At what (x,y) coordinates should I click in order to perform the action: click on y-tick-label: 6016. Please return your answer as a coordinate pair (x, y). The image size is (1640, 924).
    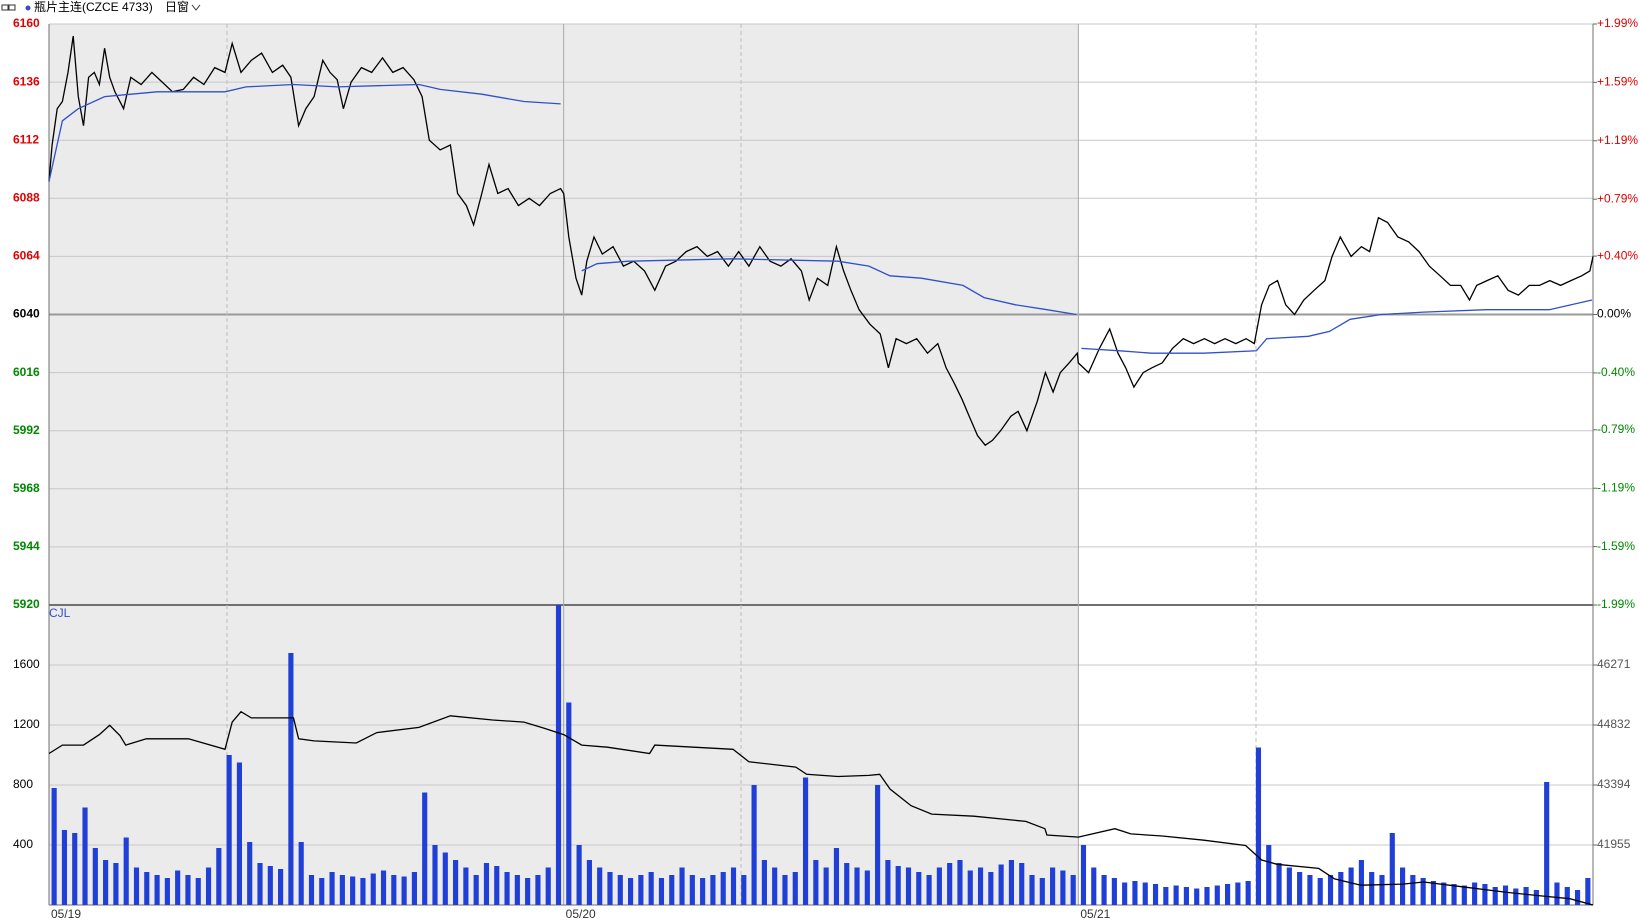
    Looking at the image, I should click on (26, 372).